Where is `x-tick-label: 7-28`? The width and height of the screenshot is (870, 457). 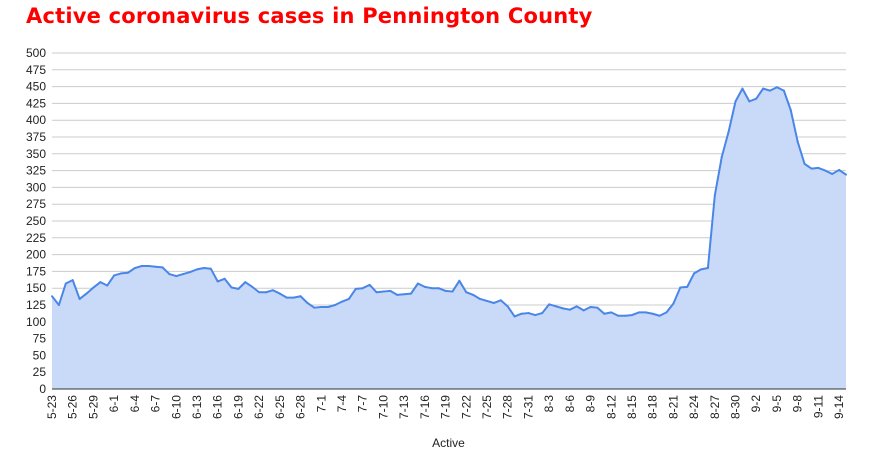
x-tick-label: 7-28 is located at coordinates (508, 407).